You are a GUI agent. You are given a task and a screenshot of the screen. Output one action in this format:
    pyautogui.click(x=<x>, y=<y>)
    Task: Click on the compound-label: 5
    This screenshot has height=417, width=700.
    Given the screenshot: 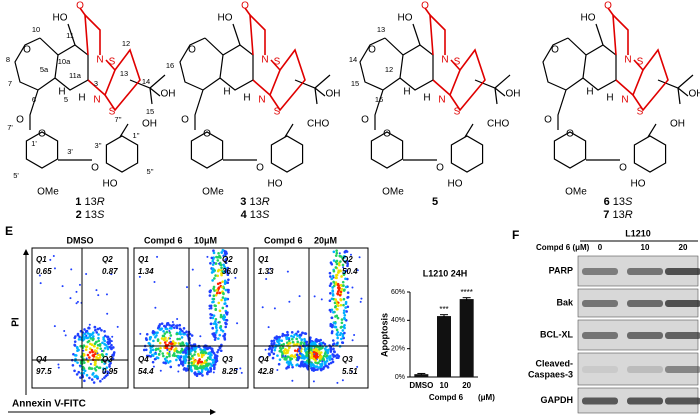 What is the action you would take?
    pyautogui.click(x=435, y=202)
    